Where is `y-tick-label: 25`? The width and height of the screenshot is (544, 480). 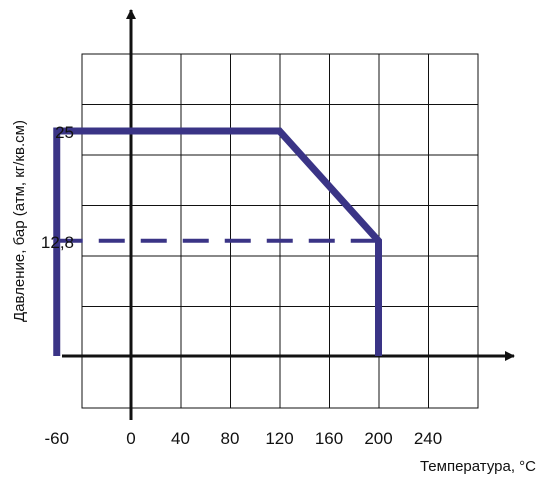 y-tick-label: 25 is located at coordinates (64, 132).